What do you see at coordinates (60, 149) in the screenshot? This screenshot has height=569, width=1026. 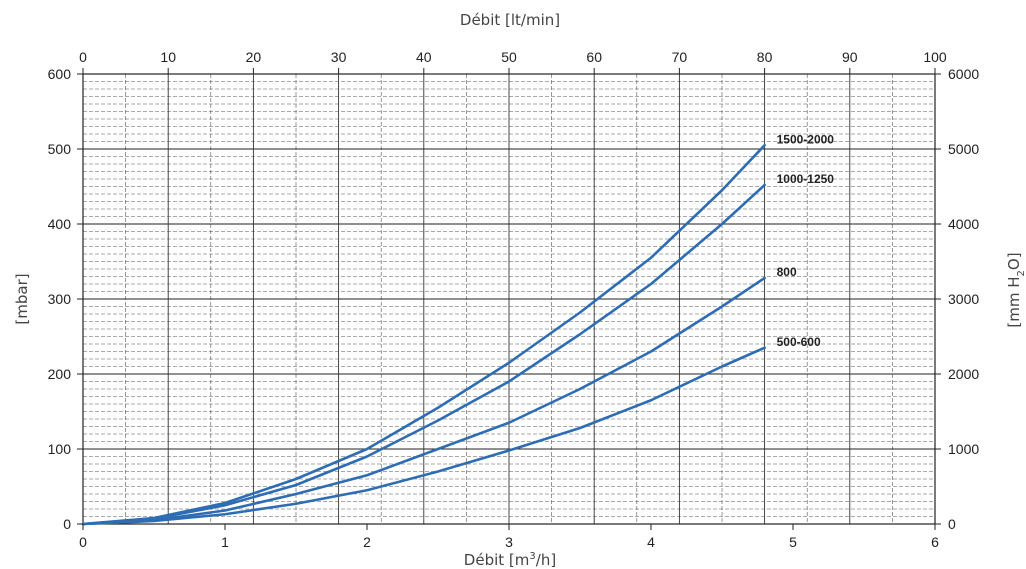 I see `left-tick-label: 500` at bounding box center [60, 149].